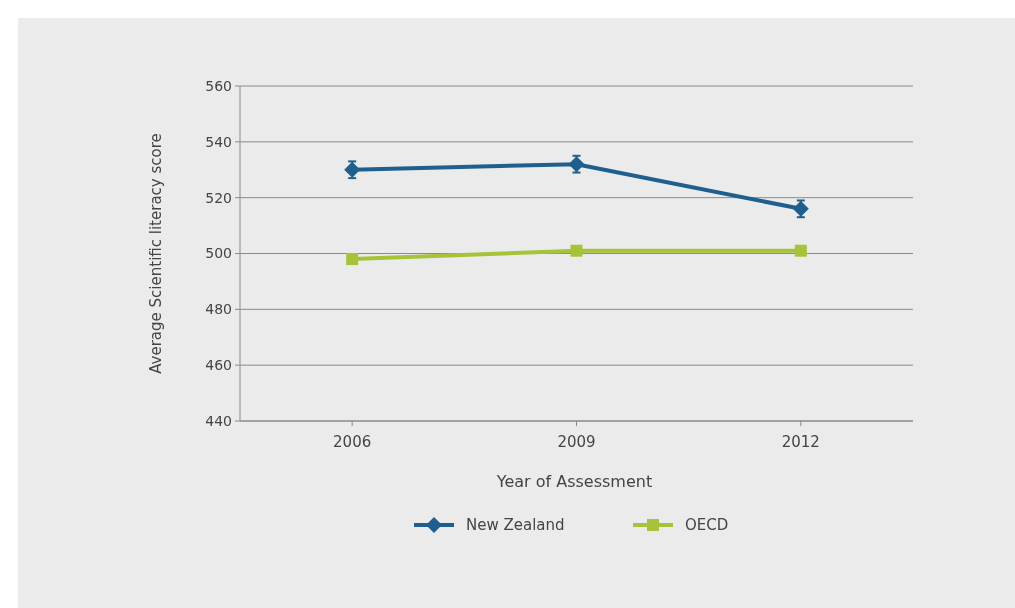 The height and width of the screenshot is (608, 1015). Describe the element at coordinates (218, 85) in the screenshot. I see `y-tick-label: 560` at that location.